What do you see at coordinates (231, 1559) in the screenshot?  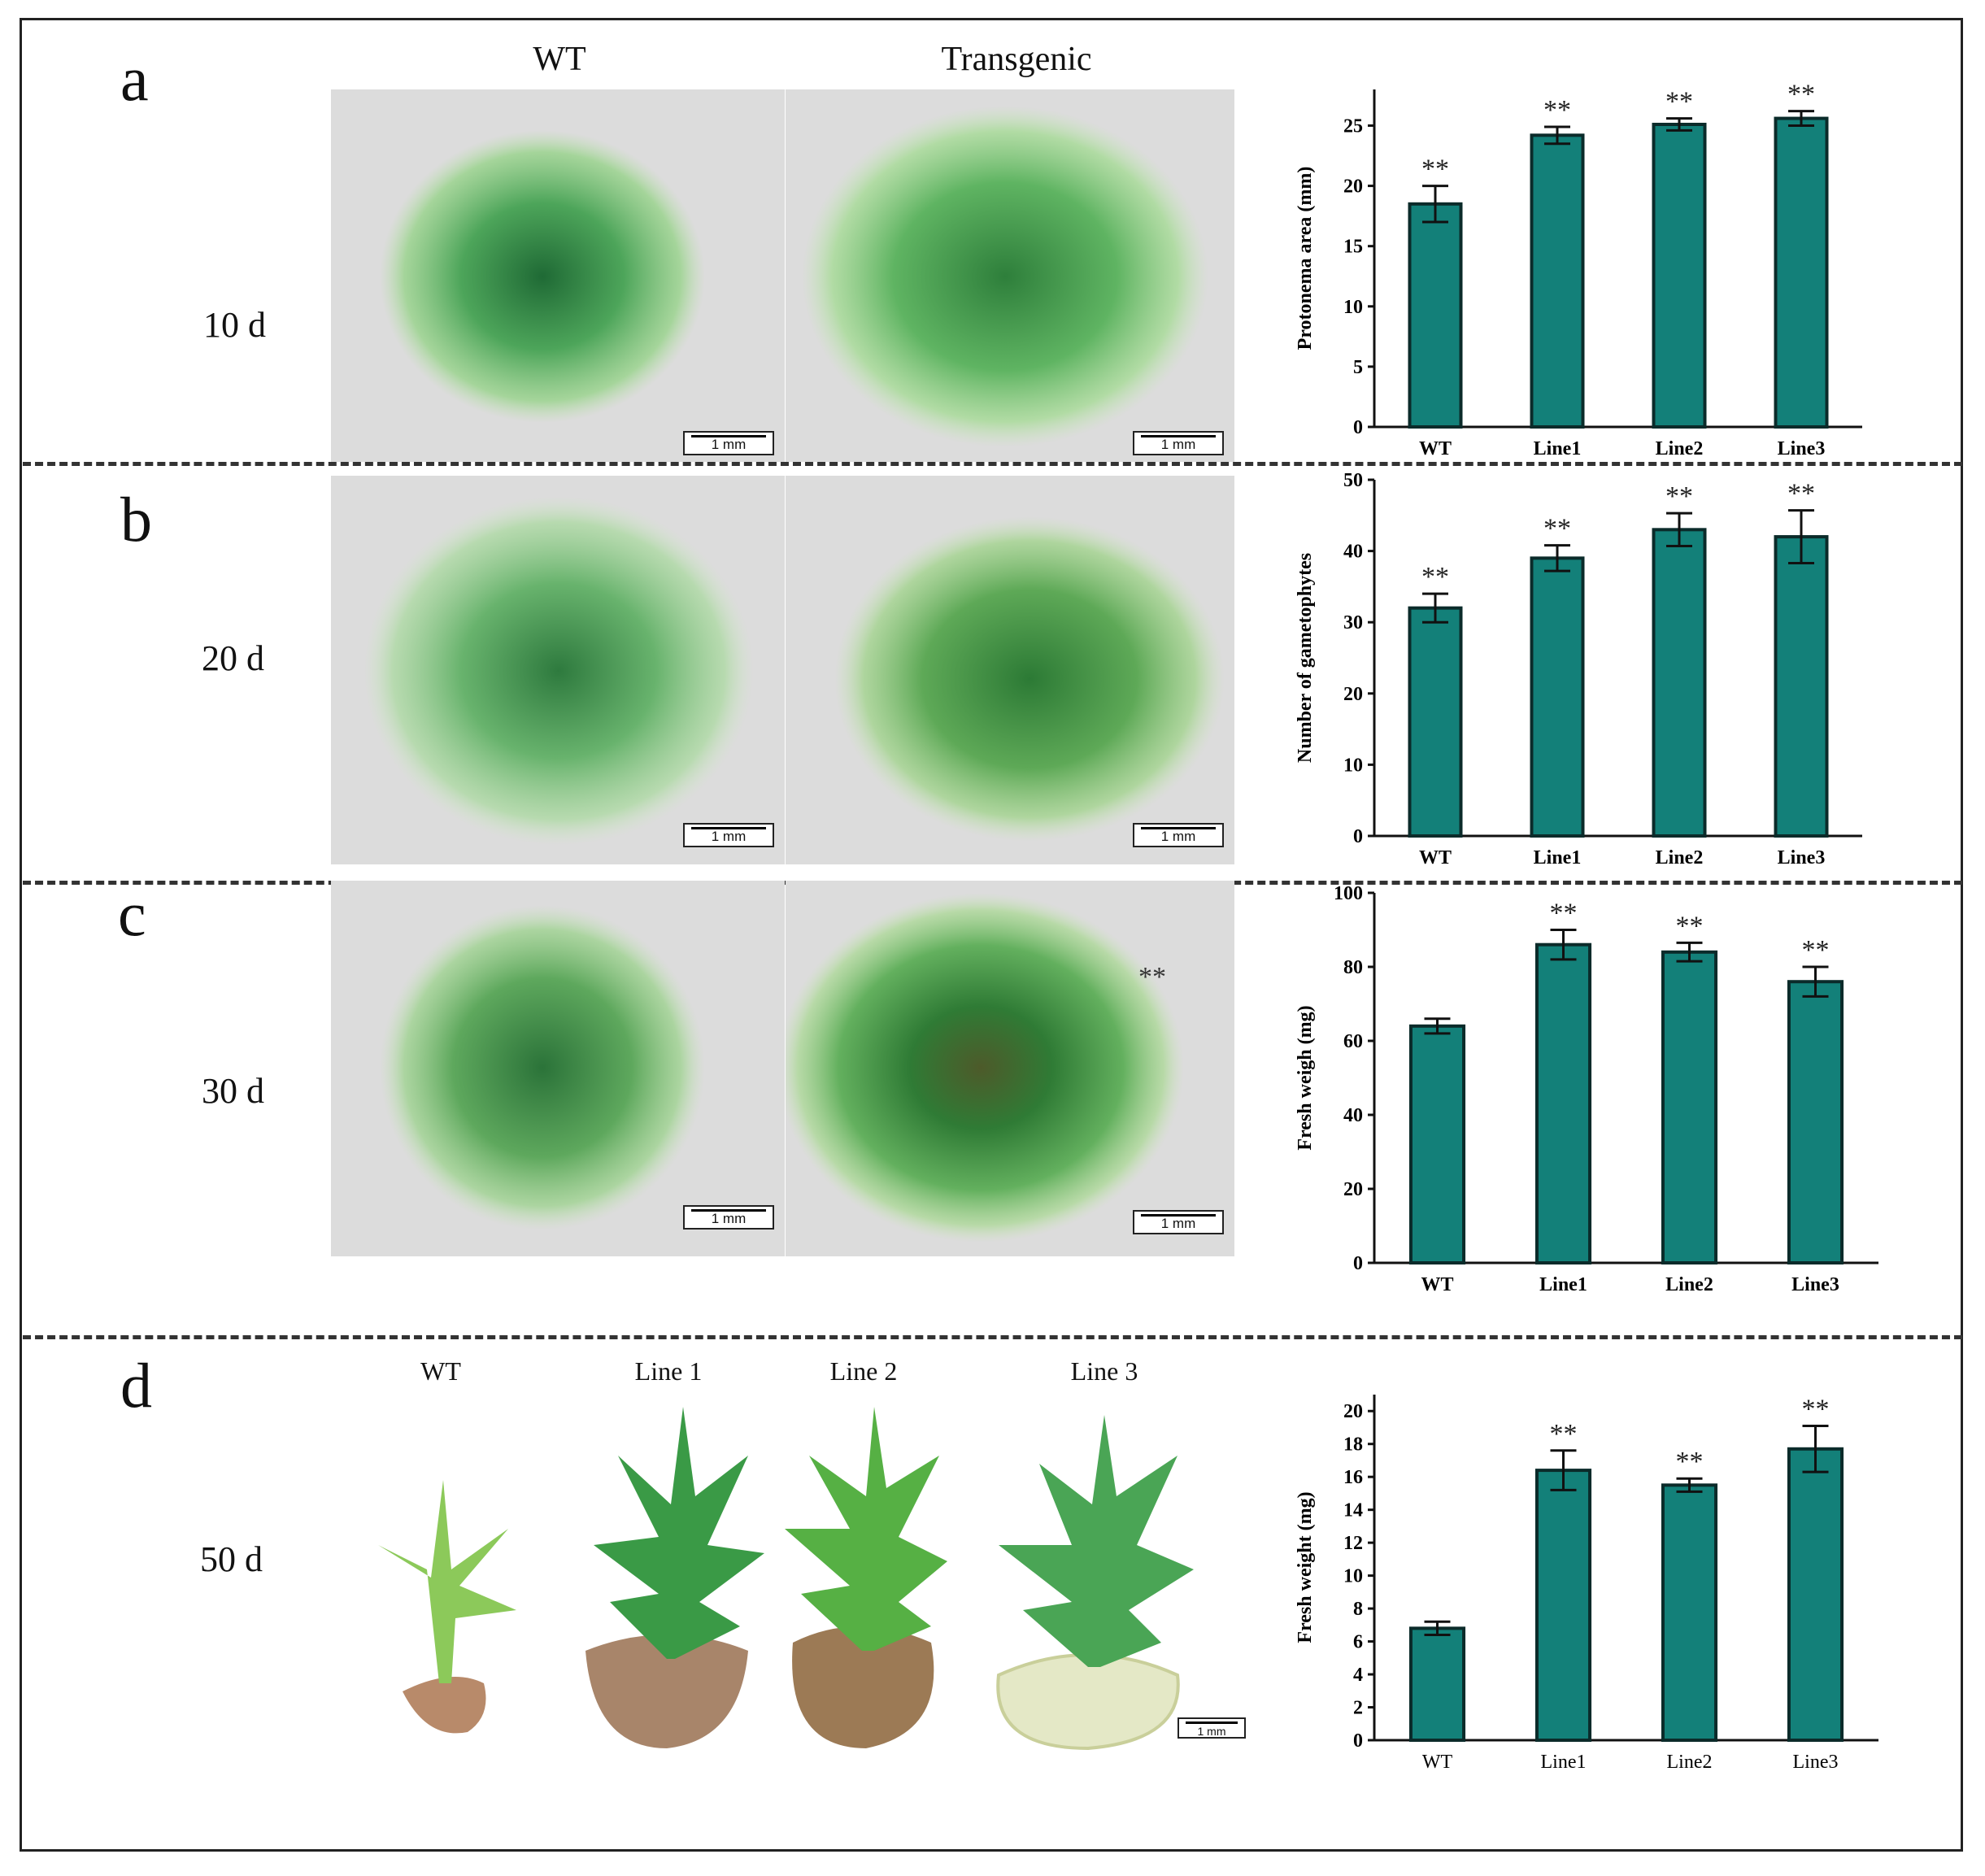 I see `day-label-50d: 50 d` at bounding box center [231, 1559].